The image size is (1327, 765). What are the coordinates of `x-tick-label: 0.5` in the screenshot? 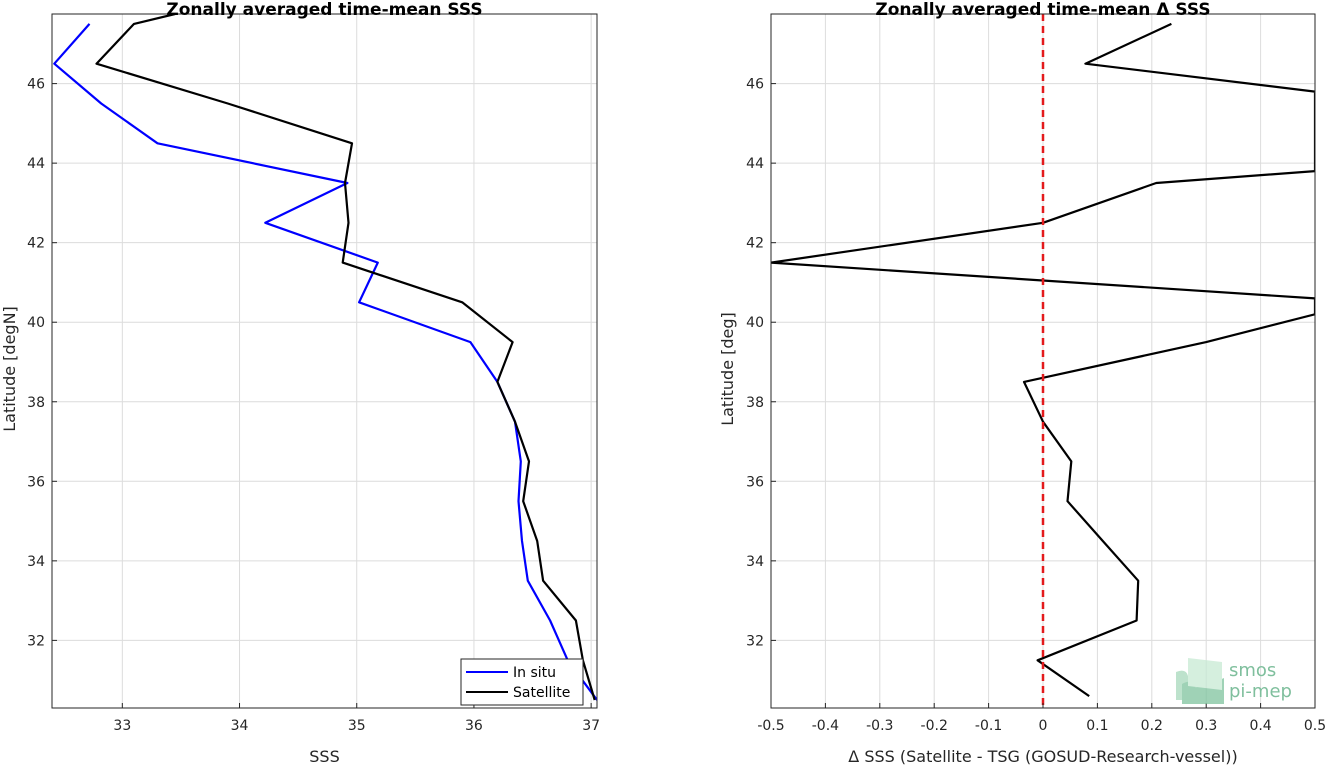 It's located at (1315, 726).